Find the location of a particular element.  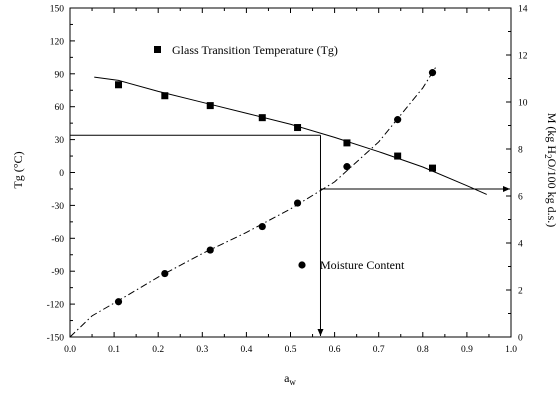

y-left-tick-label: 120 is located at coordinates (57, 42).